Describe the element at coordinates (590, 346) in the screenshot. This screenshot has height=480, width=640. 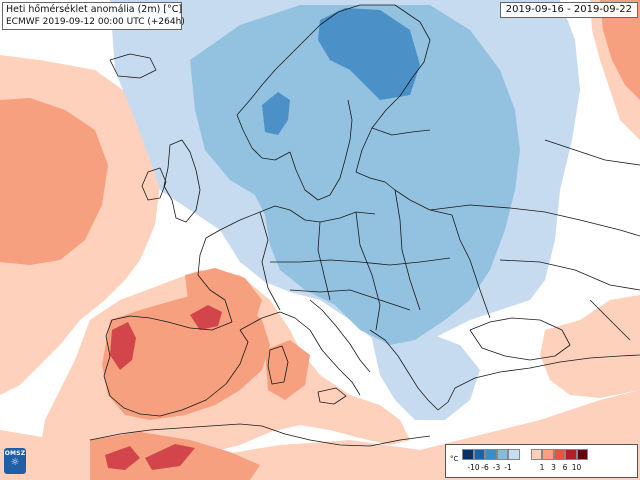
I see `anomaly-warm-east` at that location.